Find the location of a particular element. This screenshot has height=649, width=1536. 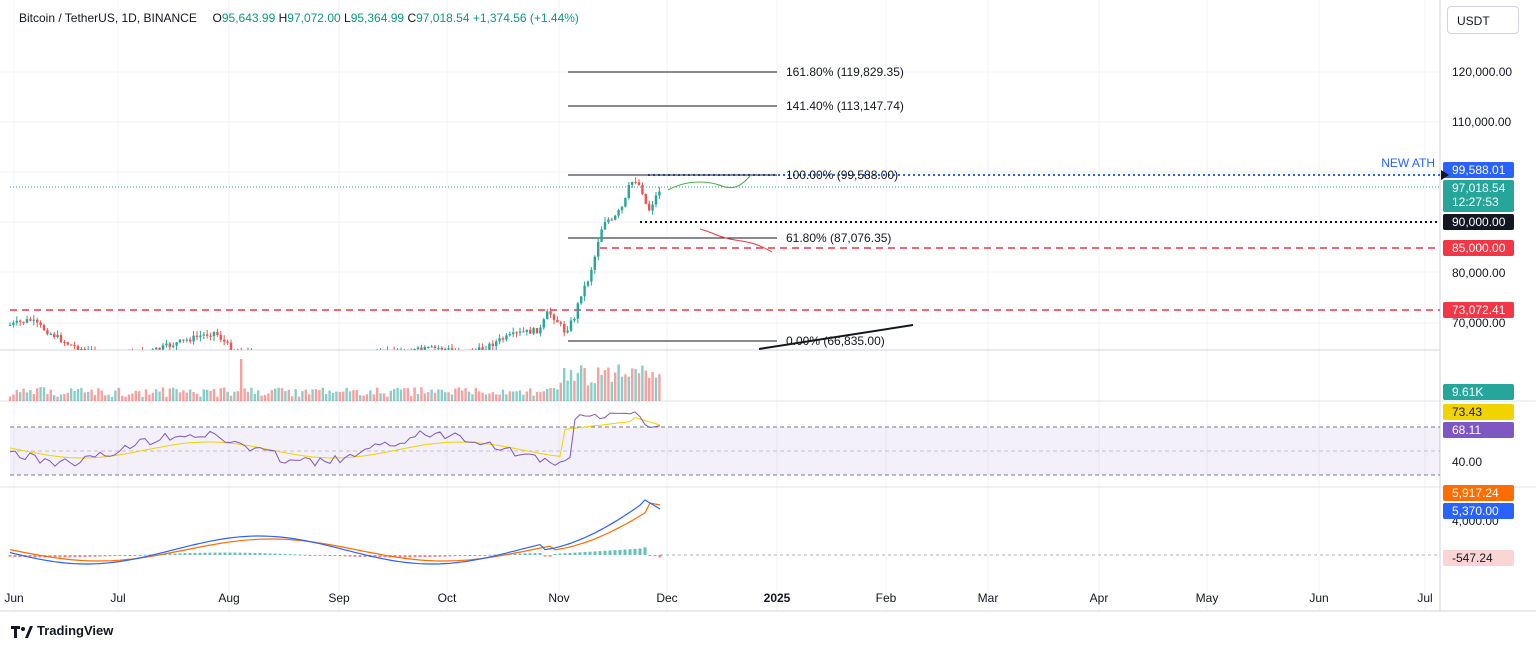

bearish-projection-path is located at coordinates (736, 240).